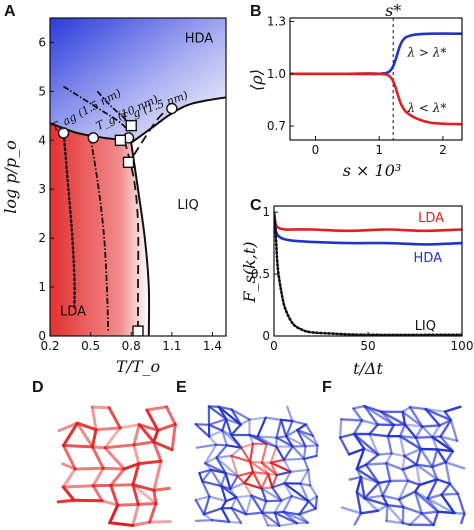  Describe the element at coordinates (10, 11) in the screenshot. I see `panel-label-a: A` at that location.